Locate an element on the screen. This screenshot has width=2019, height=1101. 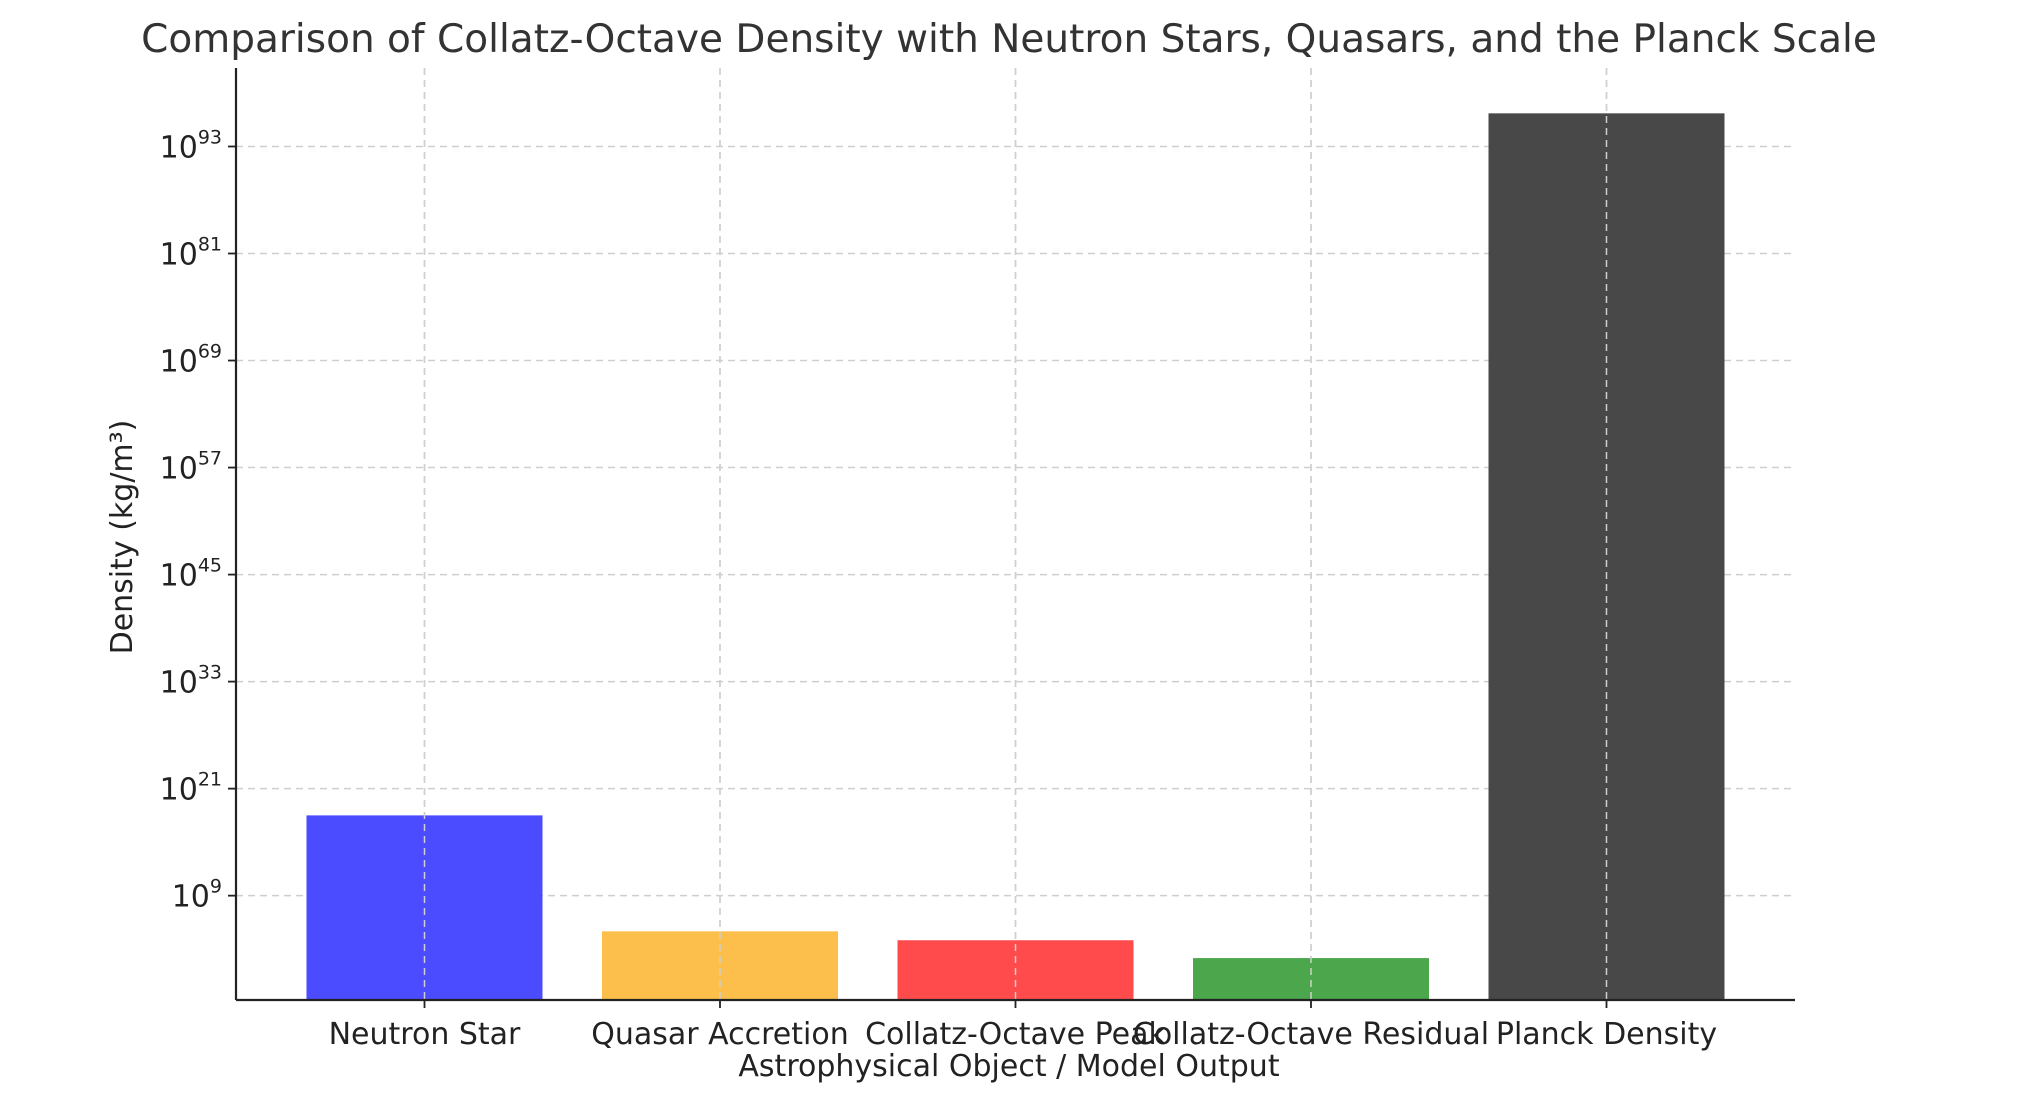
y-tick-label: 1093 is located at coordinates (191, 145).